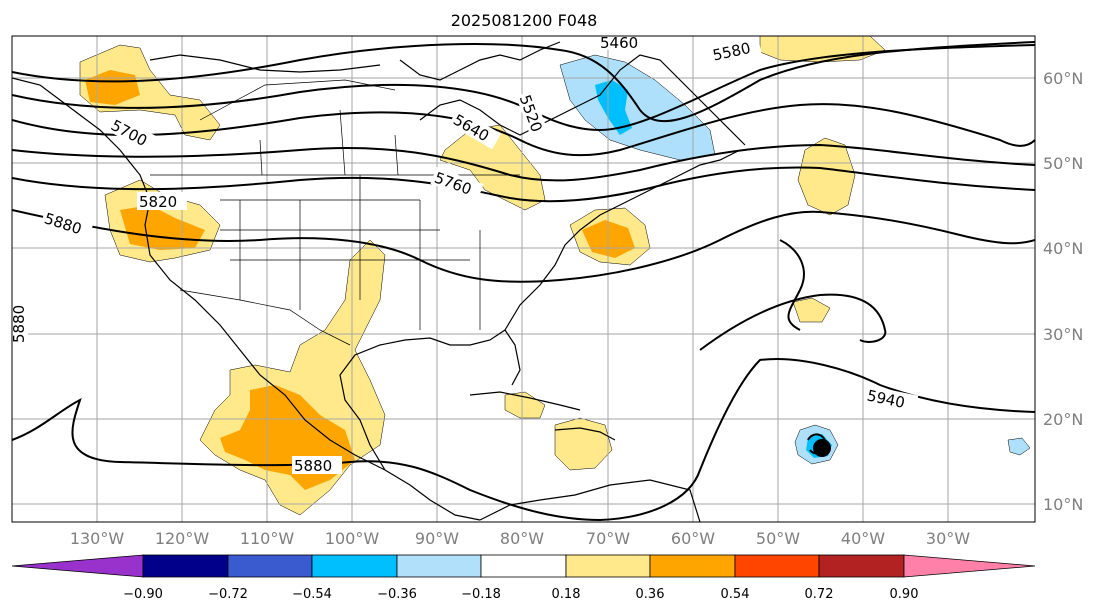 The width and height of the screenshot is (1105, 615). Describe the element at coordinates (693, 538) in the screenshot. I see `lon-label: 60°W` at that location.